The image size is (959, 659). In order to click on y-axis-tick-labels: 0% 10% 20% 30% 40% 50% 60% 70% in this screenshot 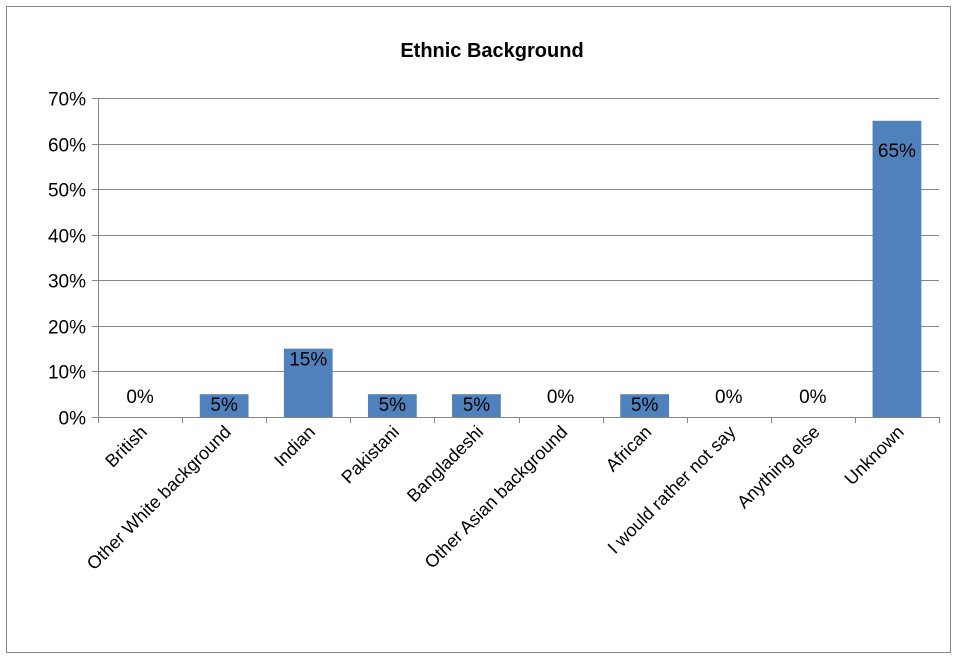, I will do `click(67, 260)`.